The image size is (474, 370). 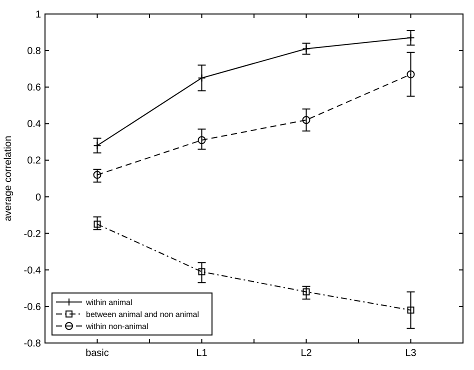 I want to click on legend-label: within non-animal, so click(x=116, y=326).